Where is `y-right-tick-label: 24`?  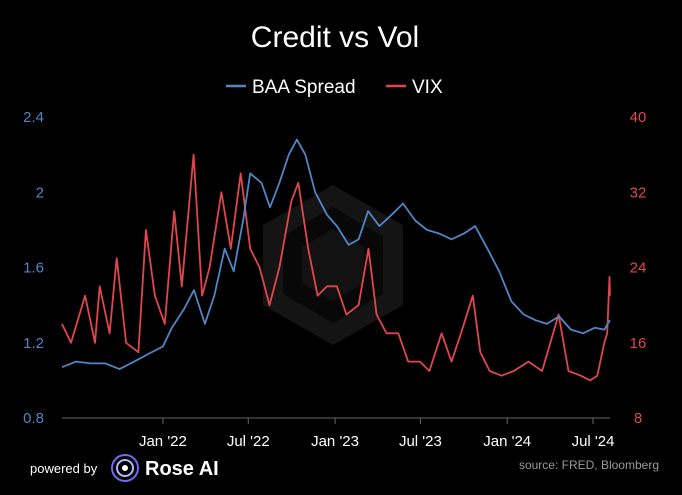 y-right-tick-label: 24 is located at coordinates (638, 268).